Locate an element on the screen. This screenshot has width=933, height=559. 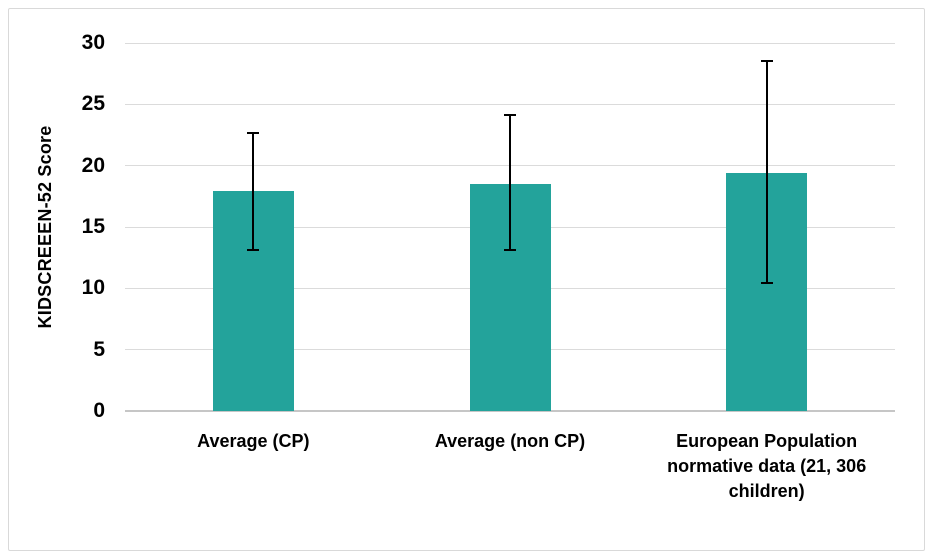
y-tick-label: 5 is located at coordinates (99, 349).